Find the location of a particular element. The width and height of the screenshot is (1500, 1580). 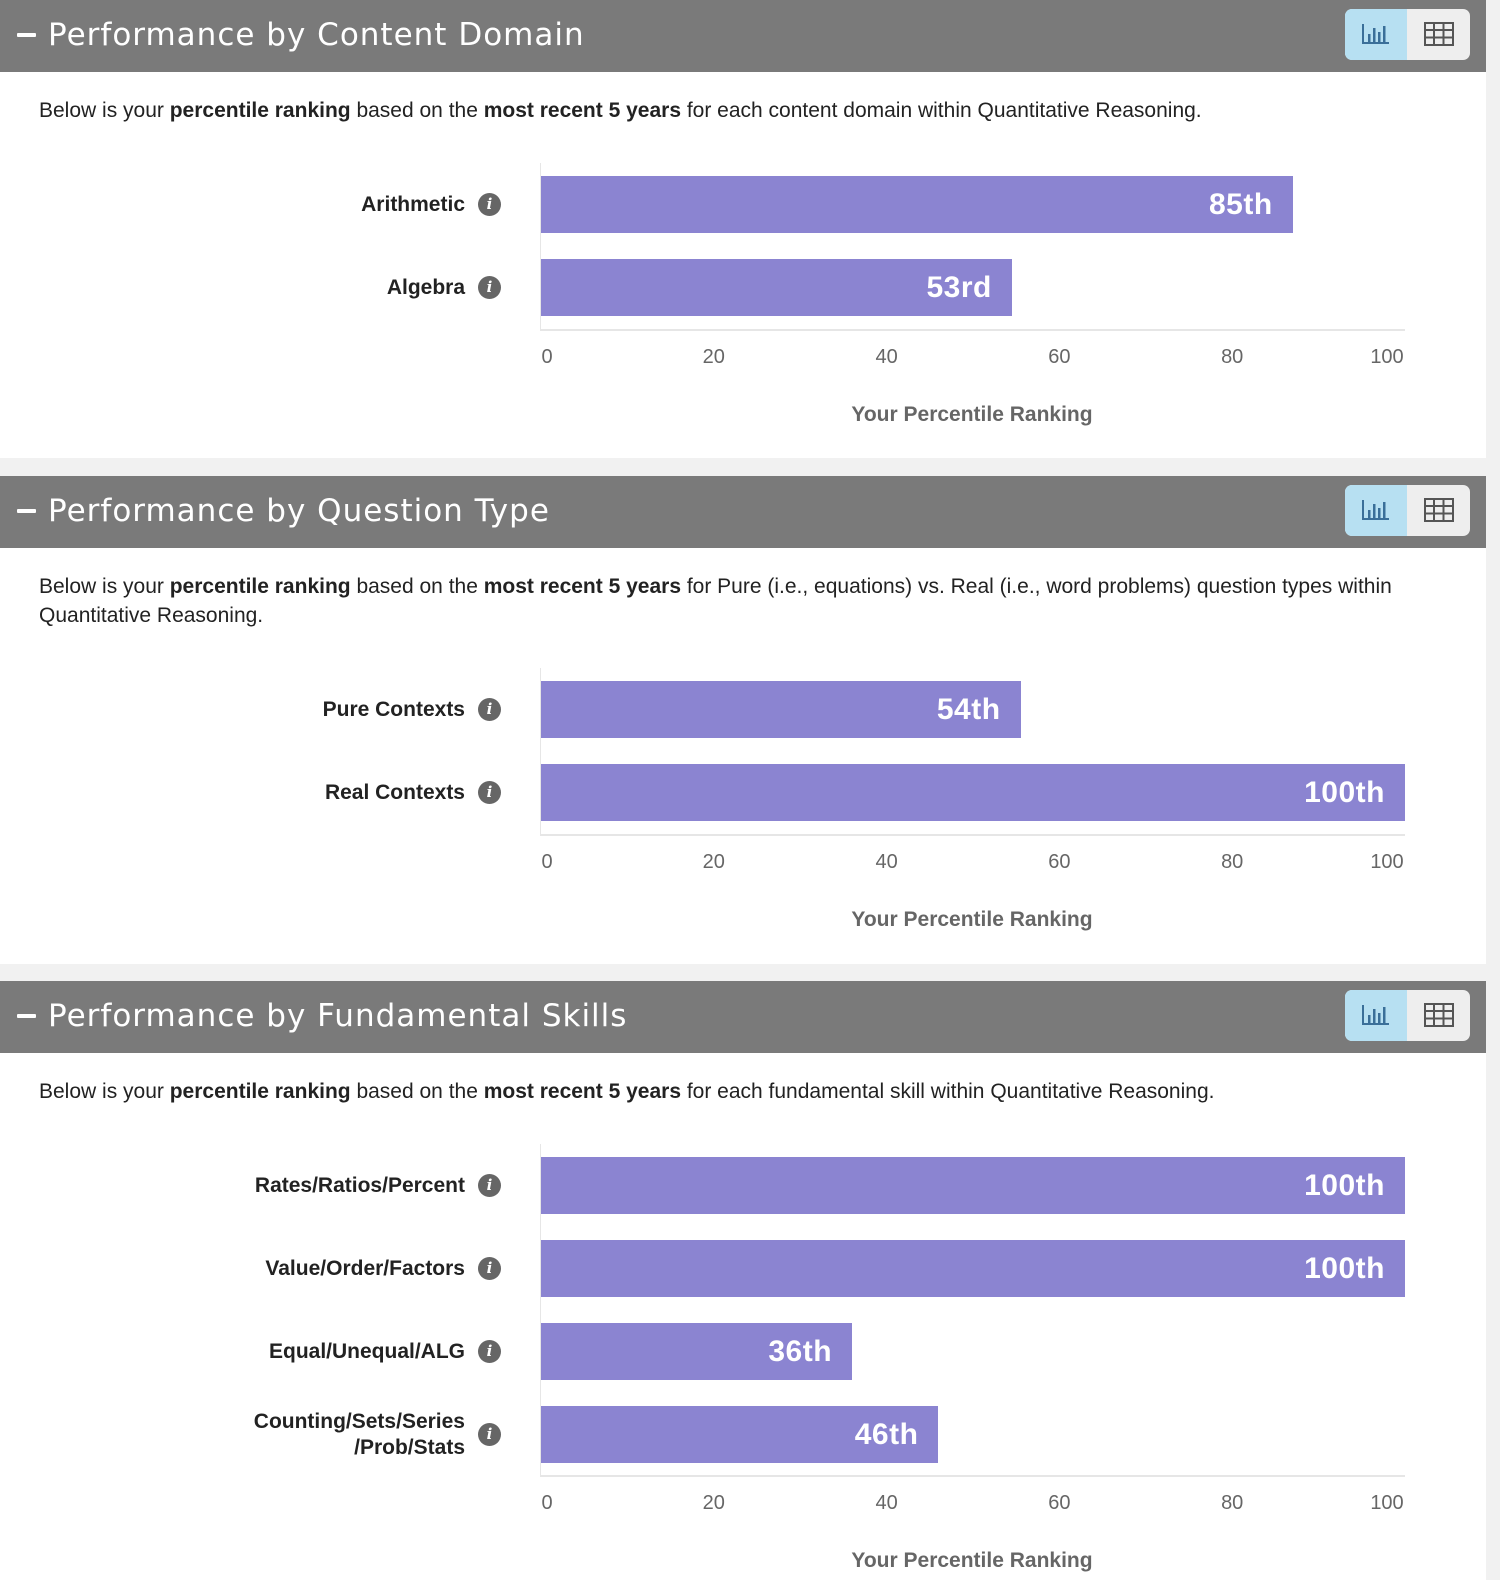

category-label: Value/Order/Factors is located at coordinates (365, 1268).